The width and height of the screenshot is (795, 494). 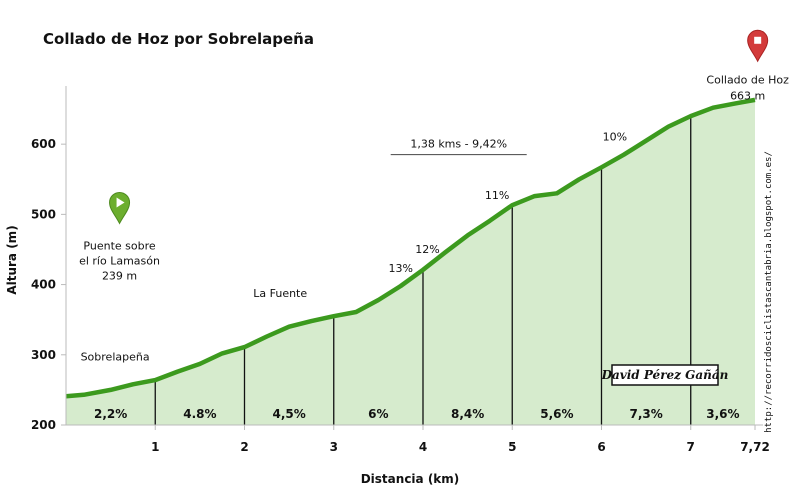 What do you see at coordinates (43, 285) in the screenshot?
I see `y-tick-label: 400` at bounding box center [43, 285].